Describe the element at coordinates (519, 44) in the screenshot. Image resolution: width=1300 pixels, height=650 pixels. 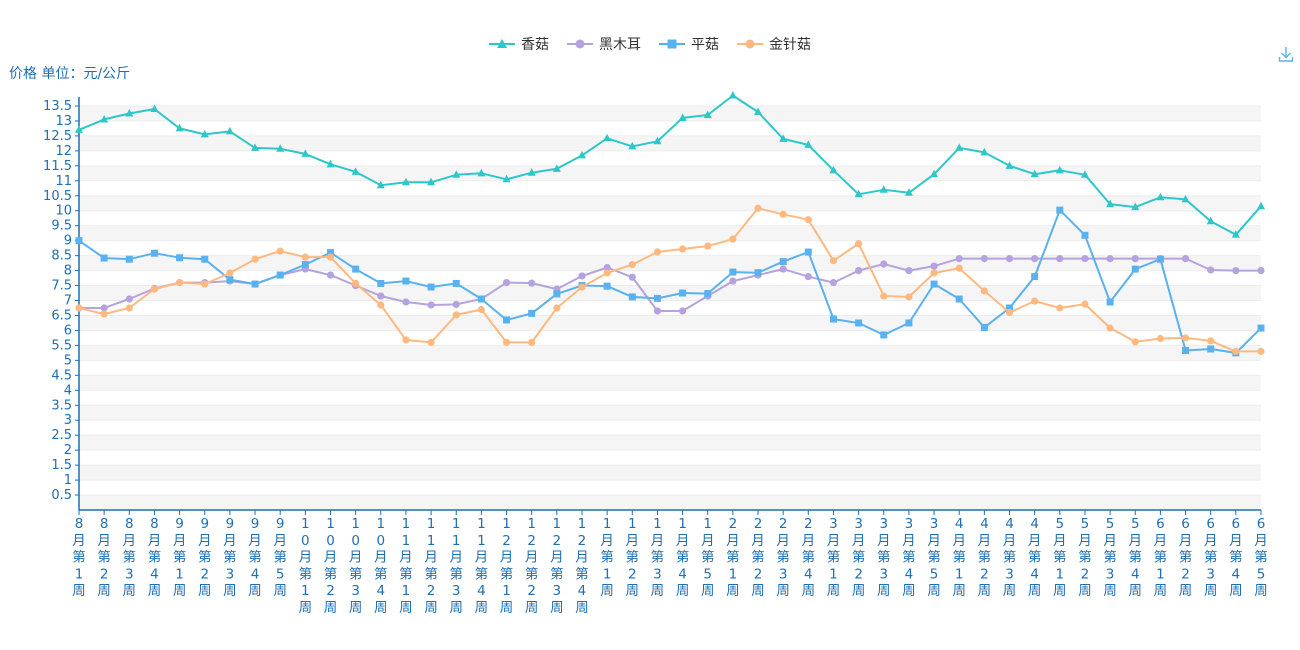
I see `legend-item: 香菇` at that location.